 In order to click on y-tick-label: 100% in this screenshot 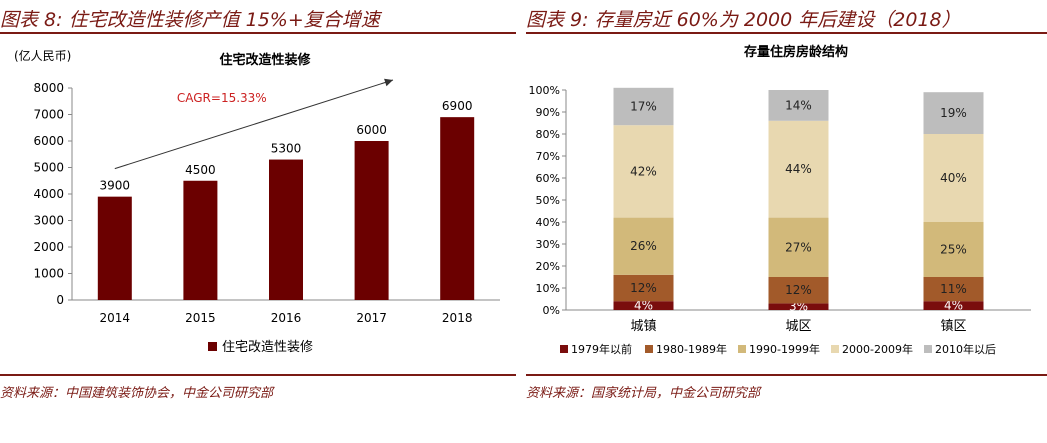, I will do `click(544, 90)`.